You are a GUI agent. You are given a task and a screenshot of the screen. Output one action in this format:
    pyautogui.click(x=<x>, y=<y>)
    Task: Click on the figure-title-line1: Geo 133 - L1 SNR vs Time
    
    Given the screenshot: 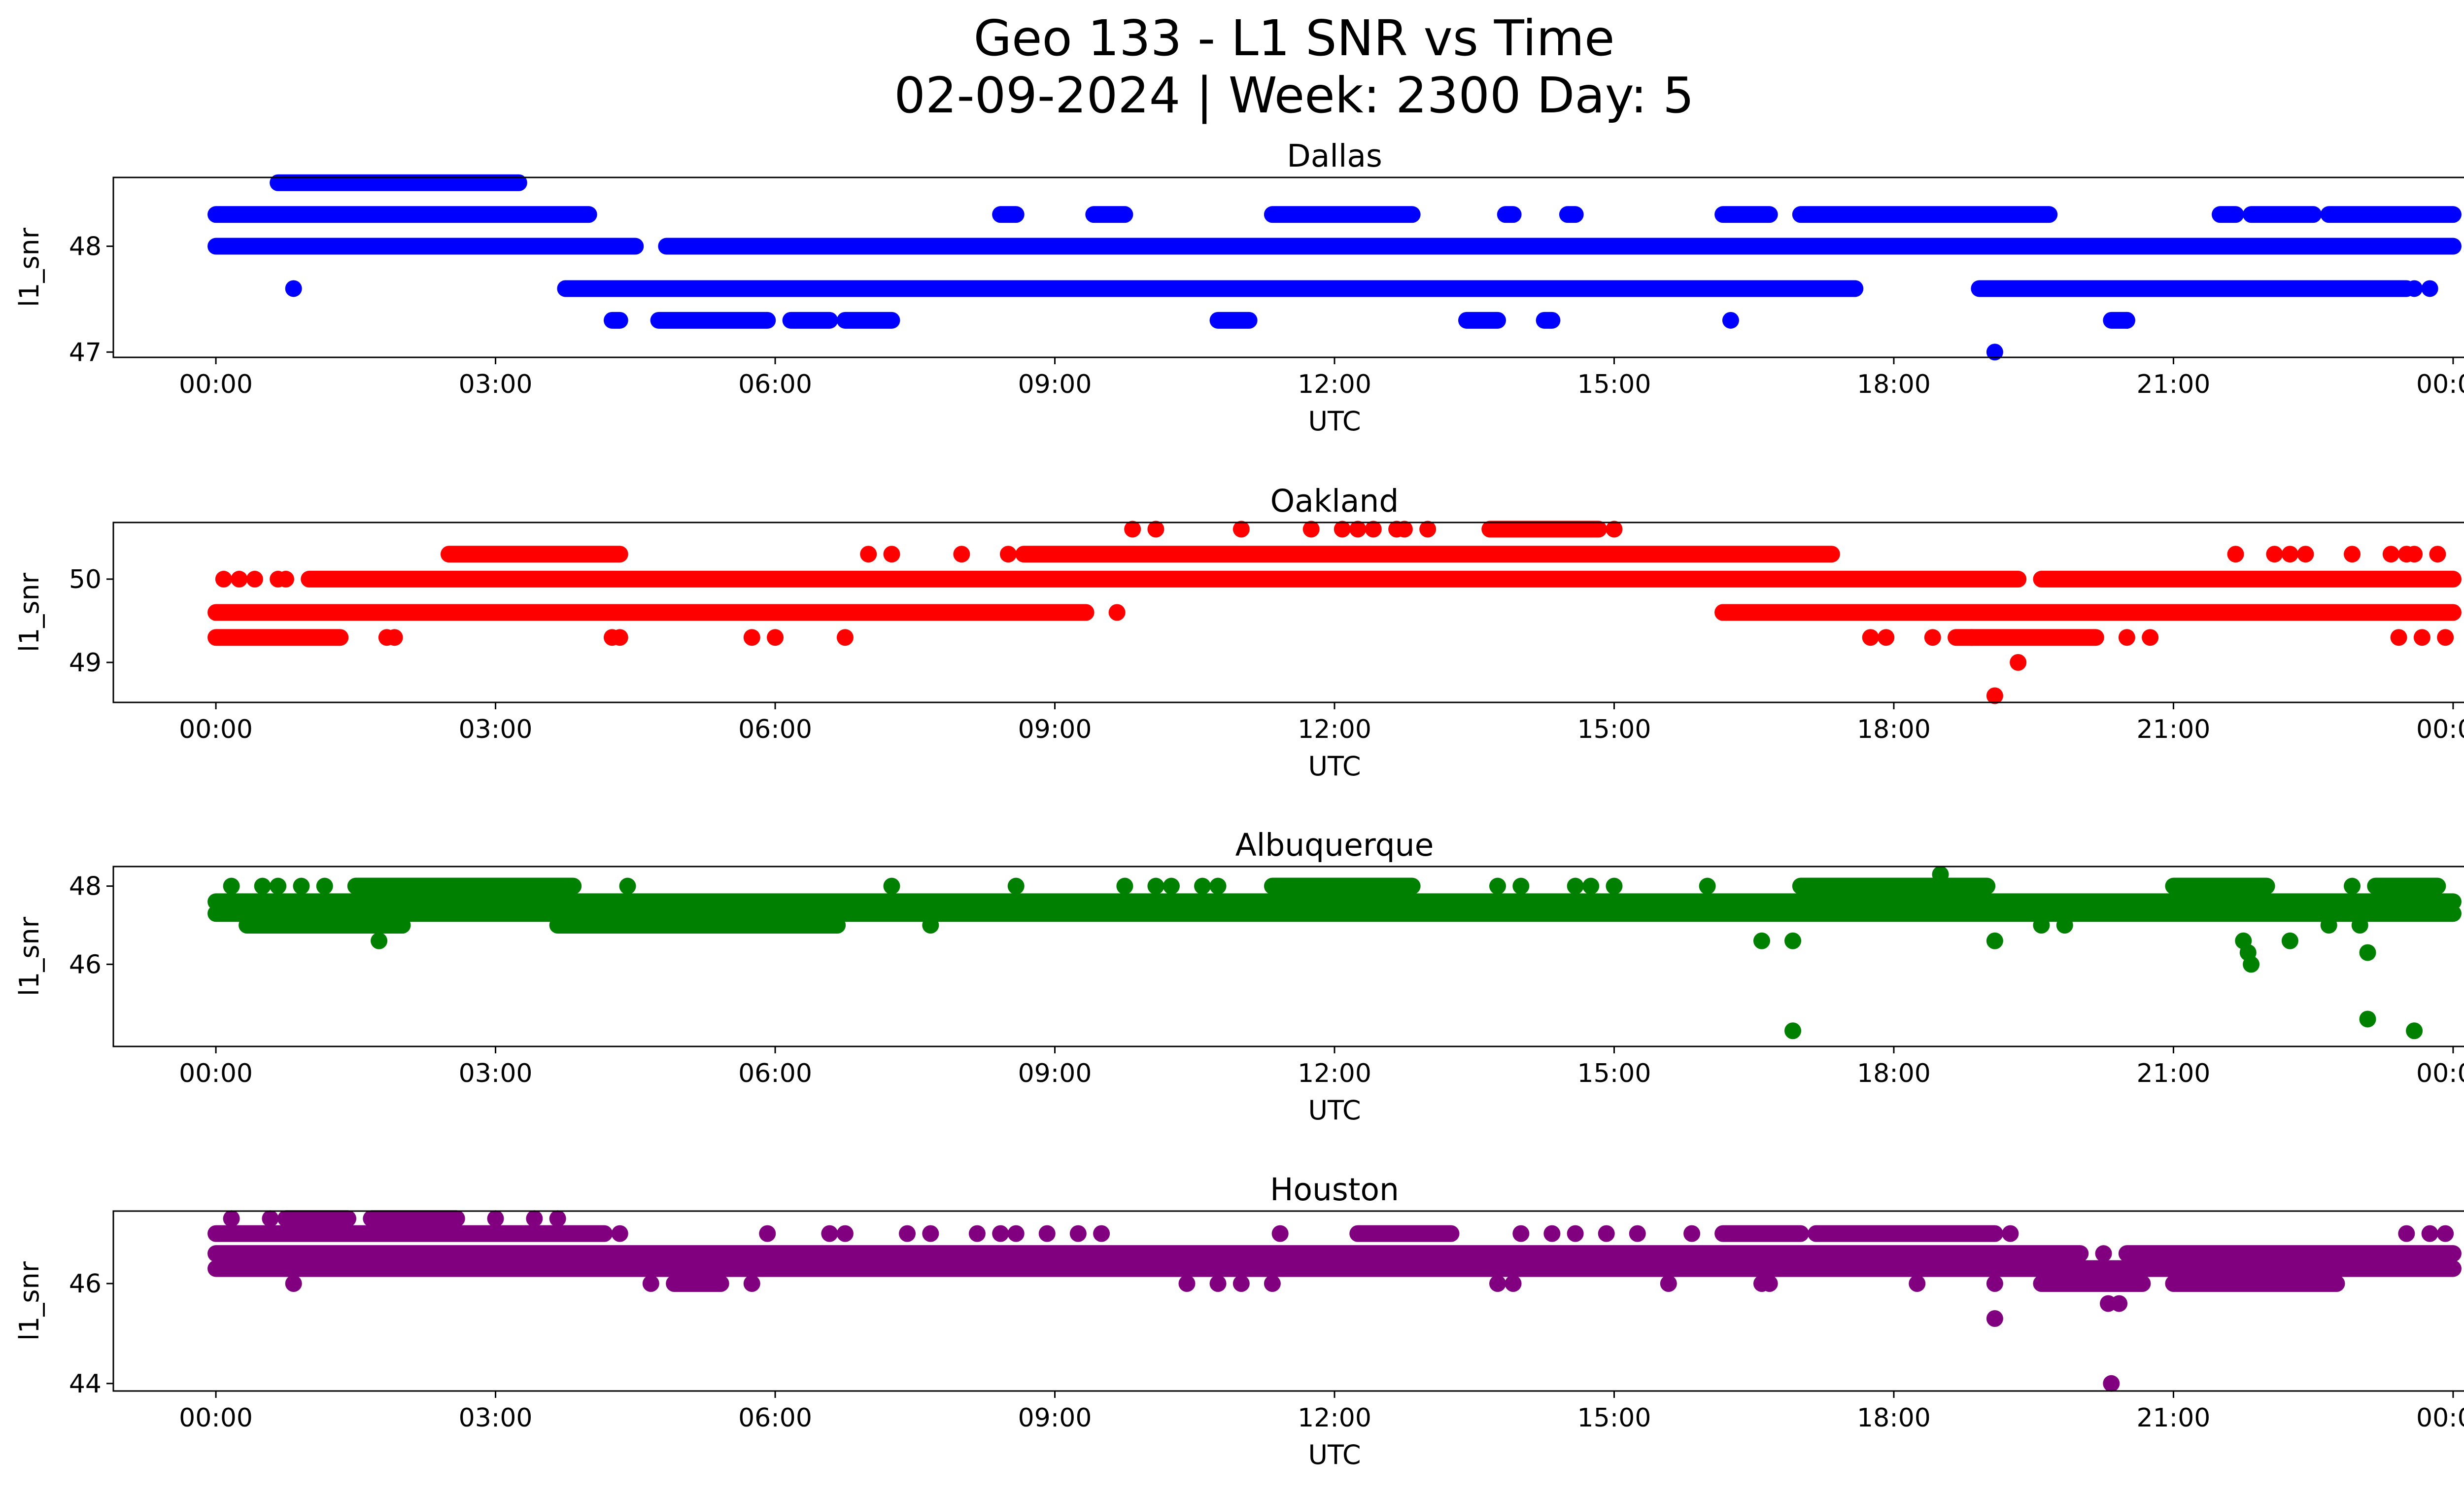 What is the action you would take?
    pyautogui.click(x=1294, y=38)
    